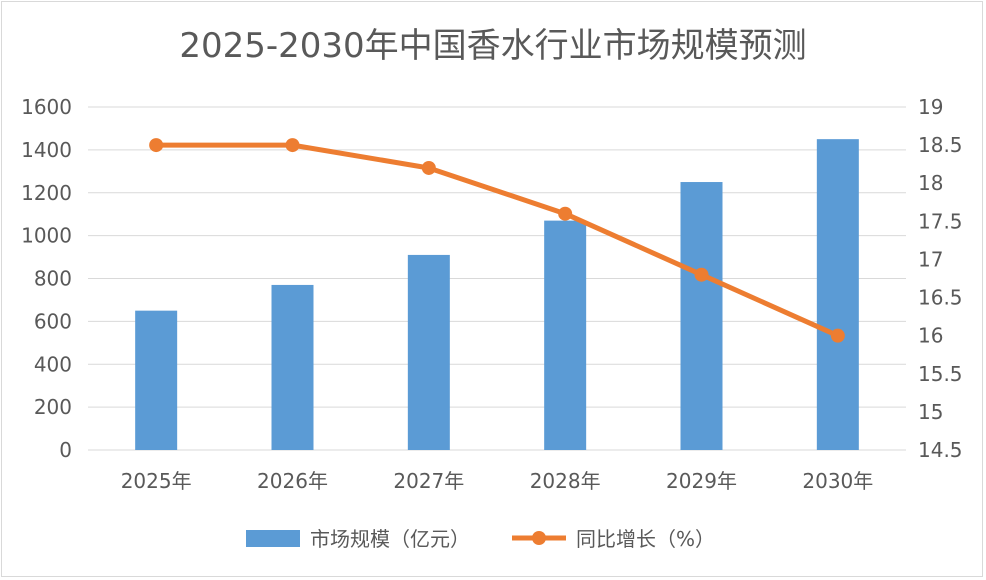 Image resolution: width=986 pixels, height=580 pixels. I want to click on y-right-tick-label: 18.5, so click(940, 145).